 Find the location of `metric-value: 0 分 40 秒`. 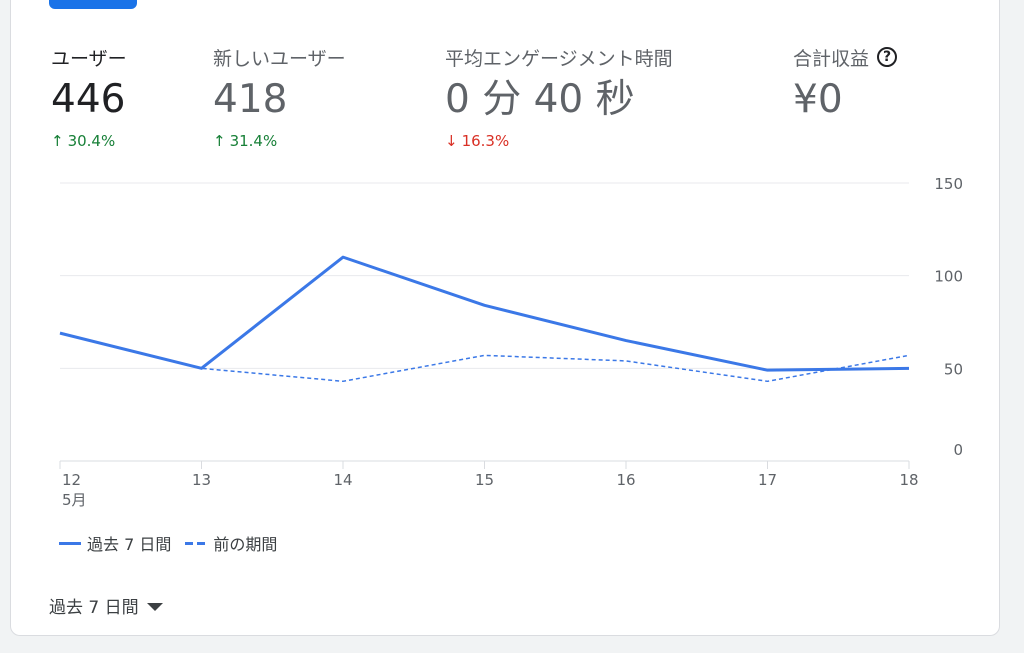

metric-value: 0 分 40 秒 is located at coordinates (540, 99).